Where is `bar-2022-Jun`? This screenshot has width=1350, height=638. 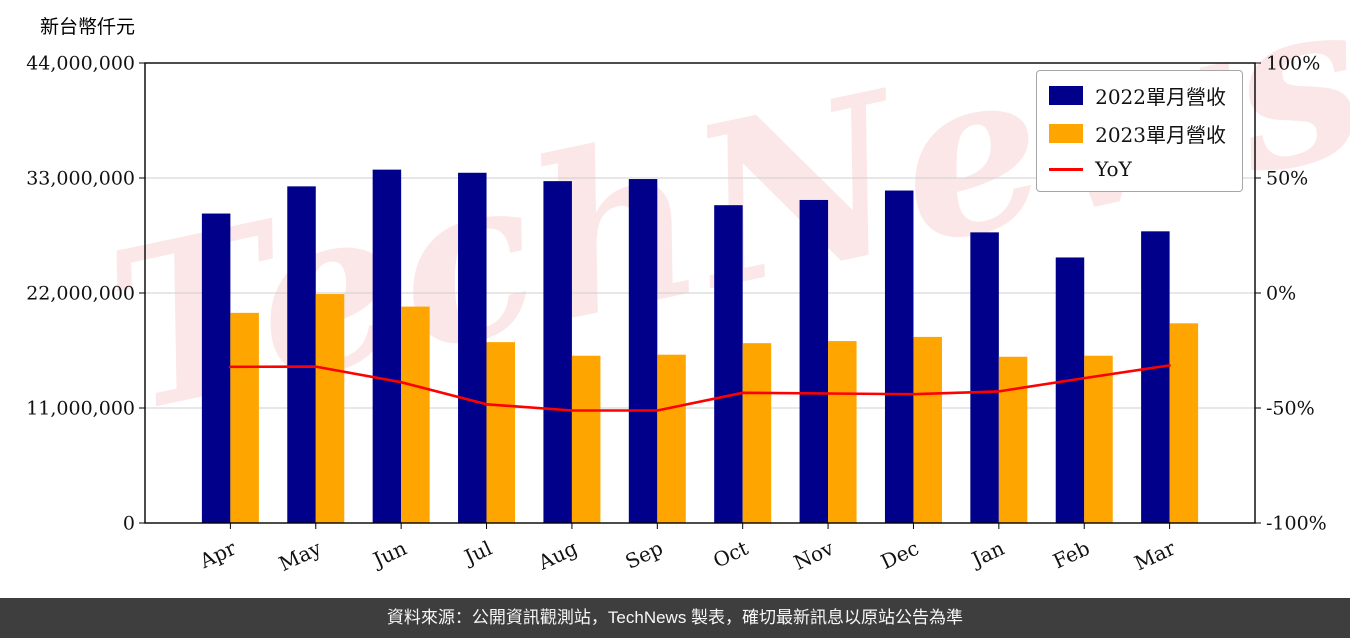
bar-2022-Jun is located at coordinates (387, 346).